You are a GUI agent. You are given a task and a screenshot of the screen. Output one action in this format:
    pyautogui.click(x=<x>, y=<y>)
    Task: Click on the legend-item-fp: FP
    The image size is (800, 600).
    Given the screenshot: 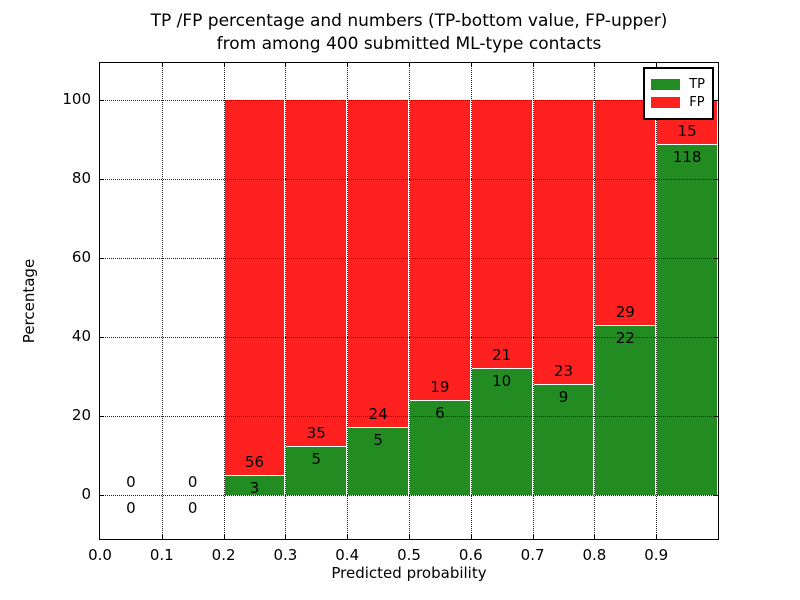 What is the action you would take?
    pyautogui.click(x=678, y=102)
    